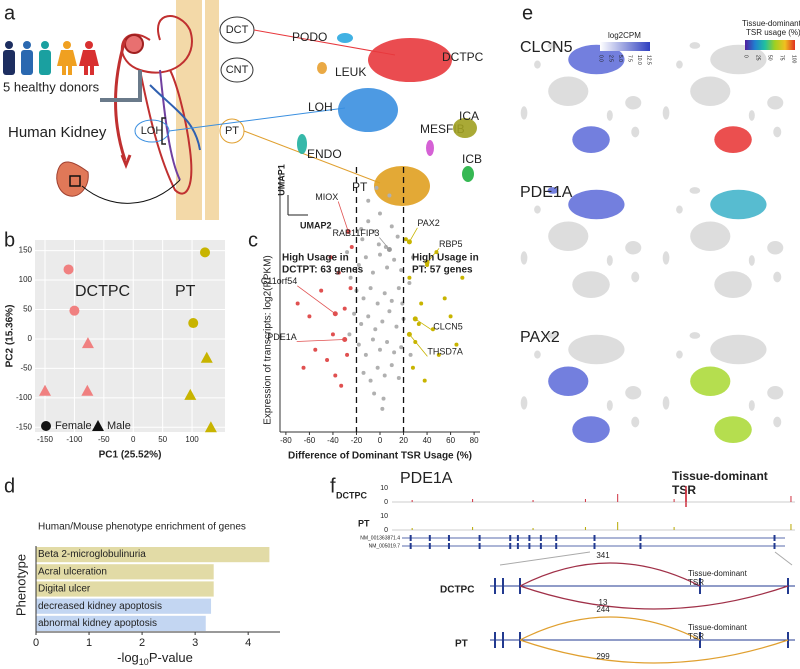  What do you see at coordinates (279, 281) in the screenshot?
I see `gene-label: C11orf54` at bounding box center [279, 281].